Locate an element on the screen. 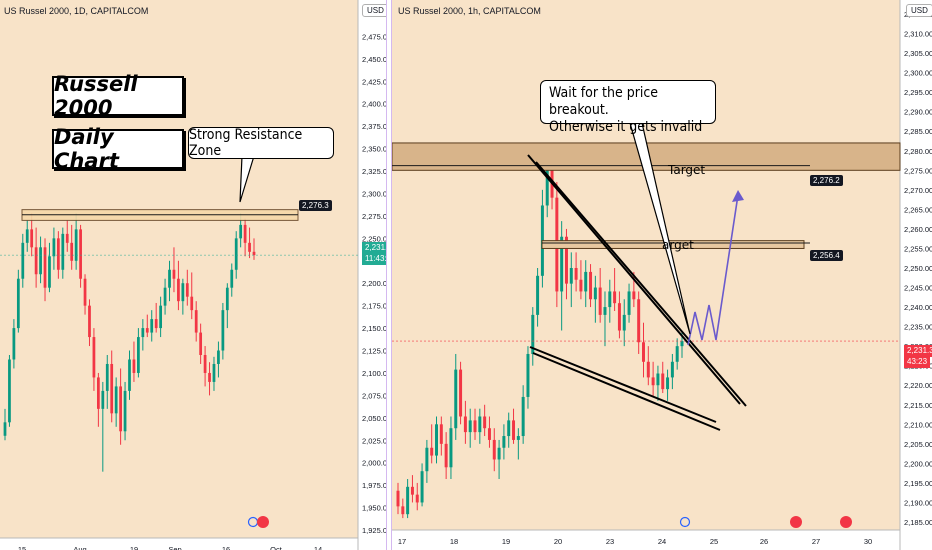 The width and height of the screenshot is (932, 550). price-axis-tick-label: 2,200.000 is located at coordinates (918, 463).